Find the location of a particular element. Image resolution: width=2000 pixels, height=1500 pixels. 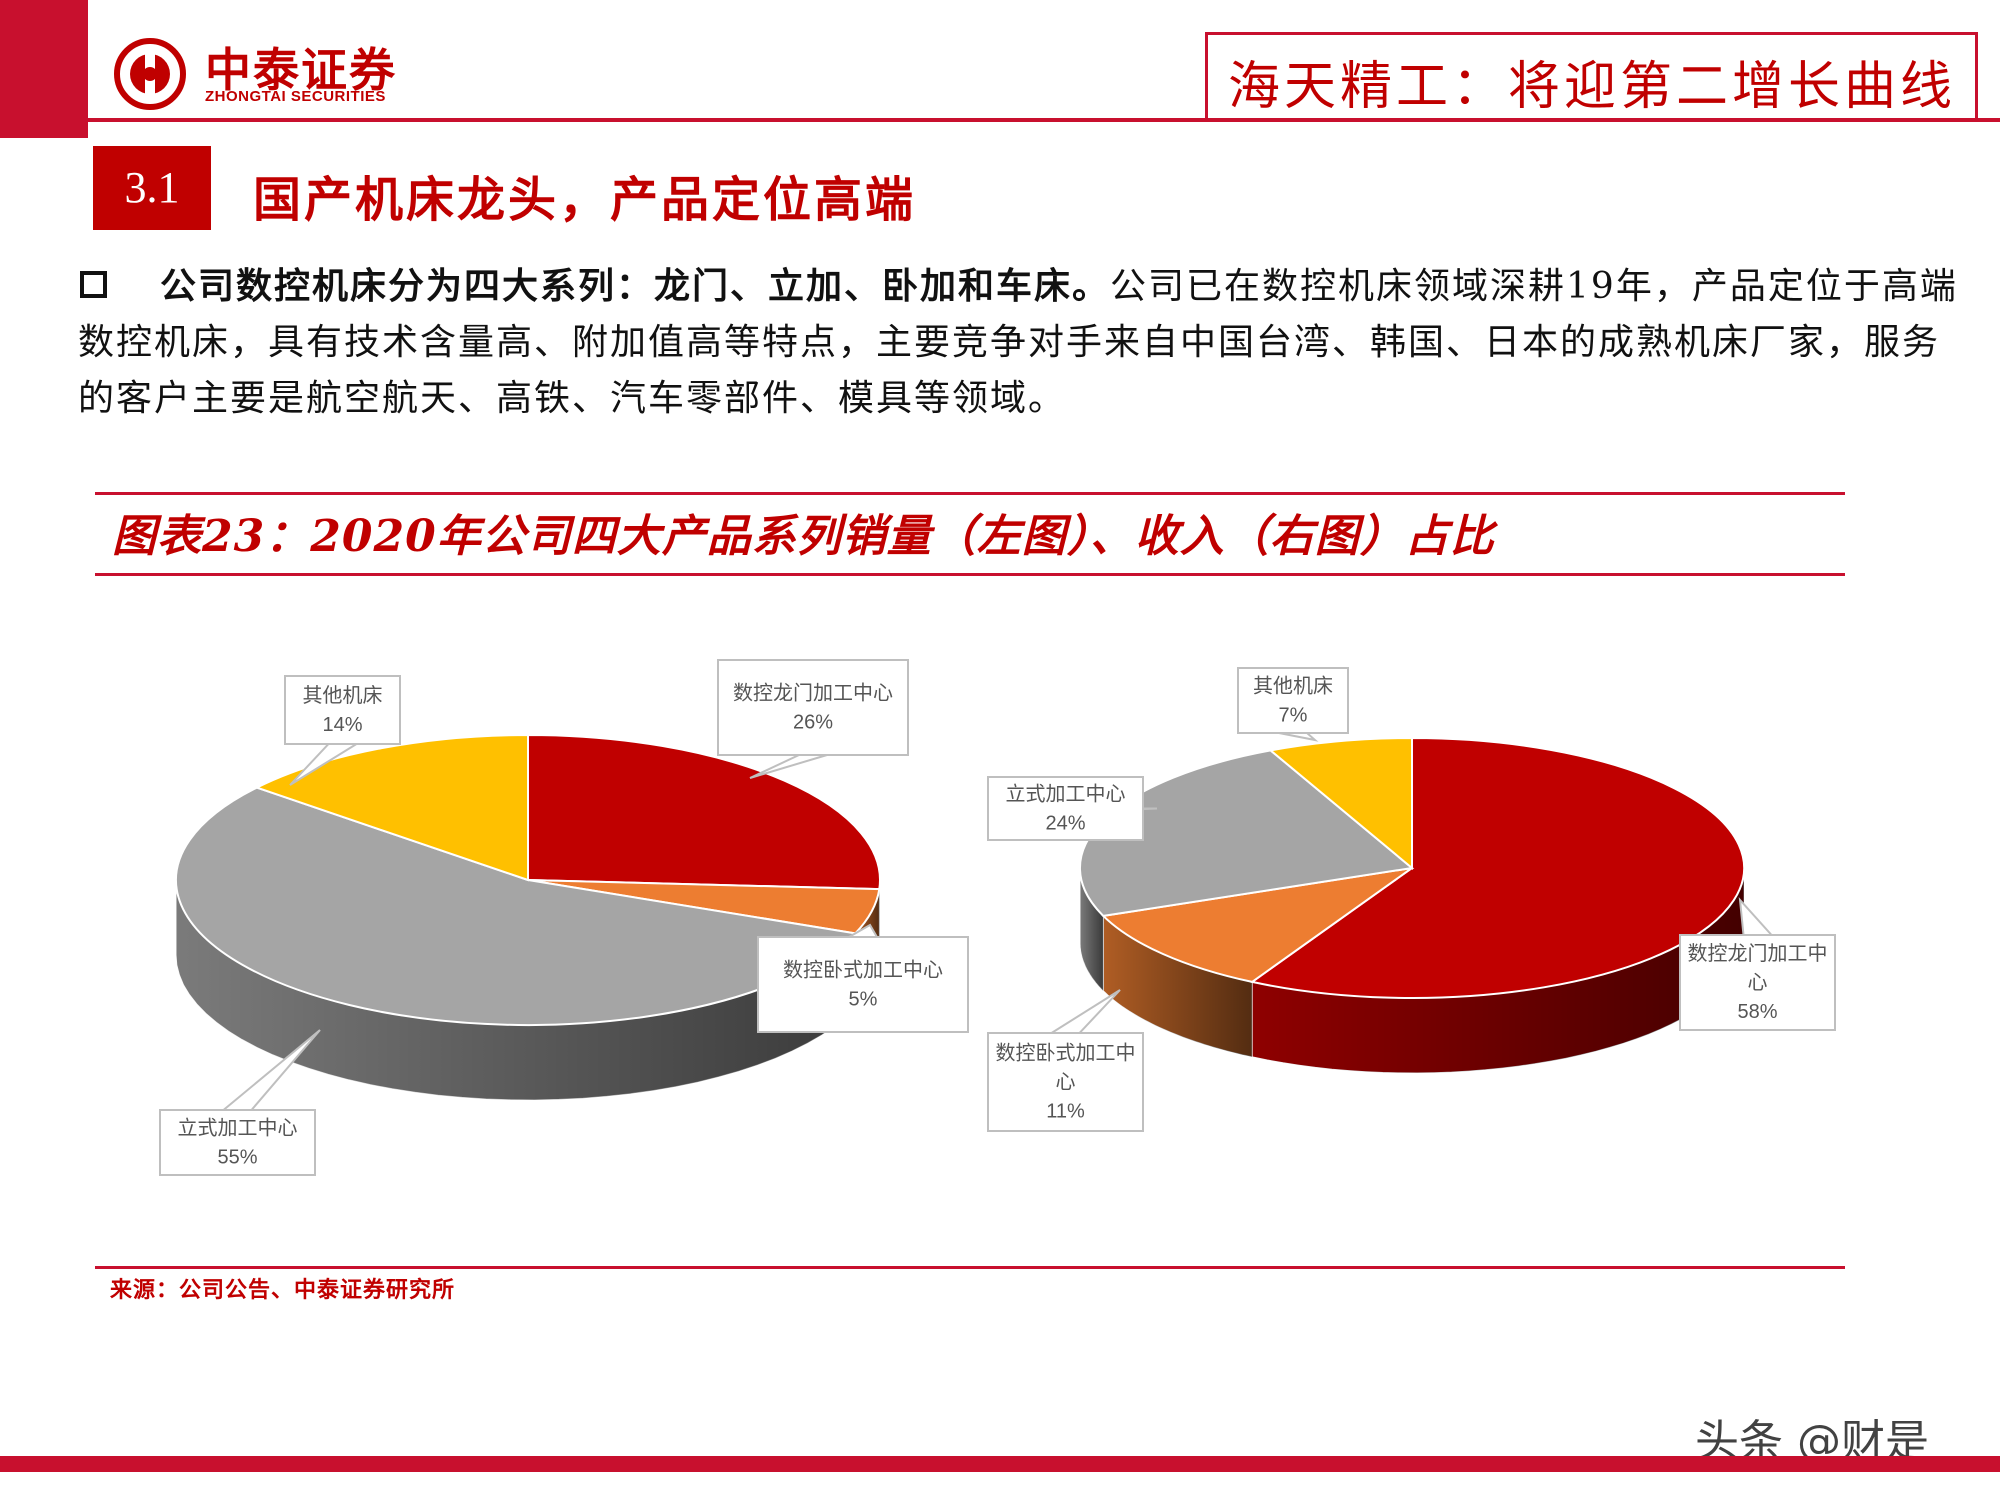

slice-label-percent: 7% is located at coordinates (1293, 716).